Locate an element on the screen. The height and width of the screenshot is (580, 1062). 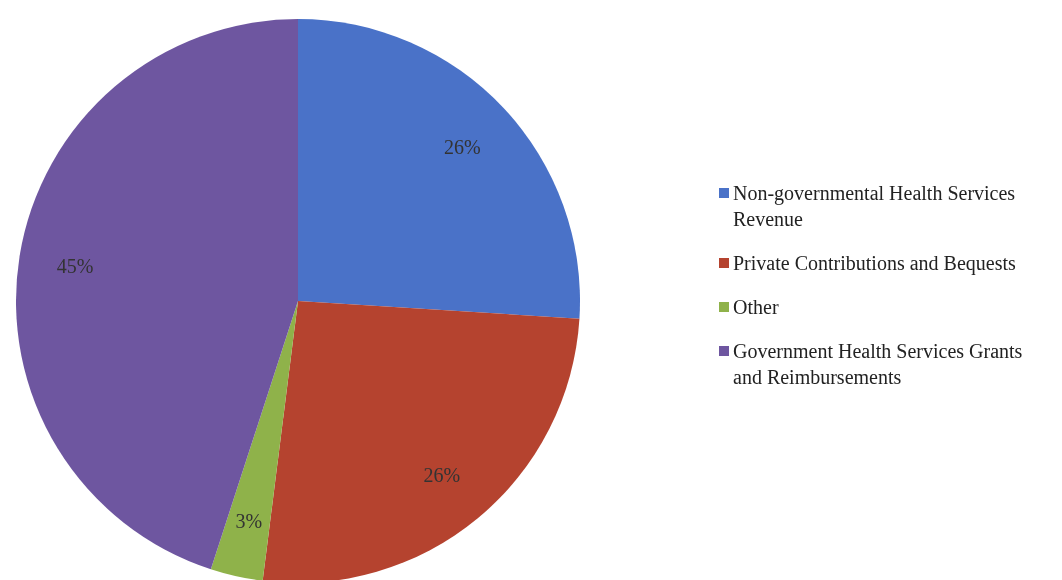
legend-label: Government Health Services Grants and Reimbursements is located at coordinates (878, 364).